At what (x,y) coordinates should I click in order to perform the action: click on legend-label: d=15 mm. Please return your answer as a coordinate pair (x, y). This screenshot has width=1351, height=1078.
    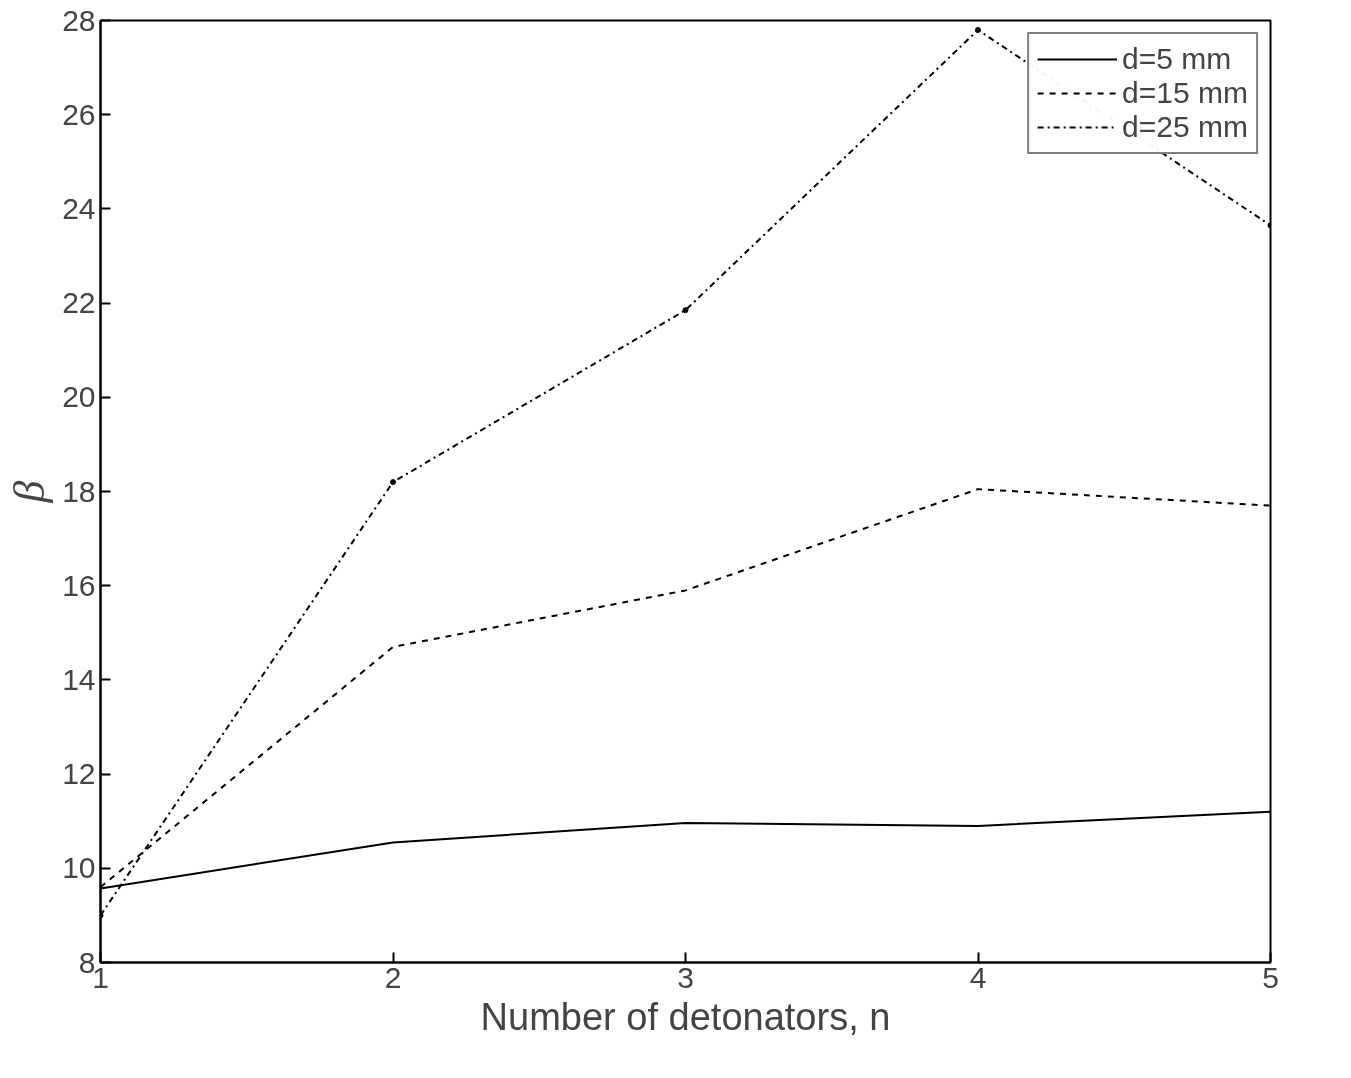
    Looking at the image, I should click on (1185, 93).